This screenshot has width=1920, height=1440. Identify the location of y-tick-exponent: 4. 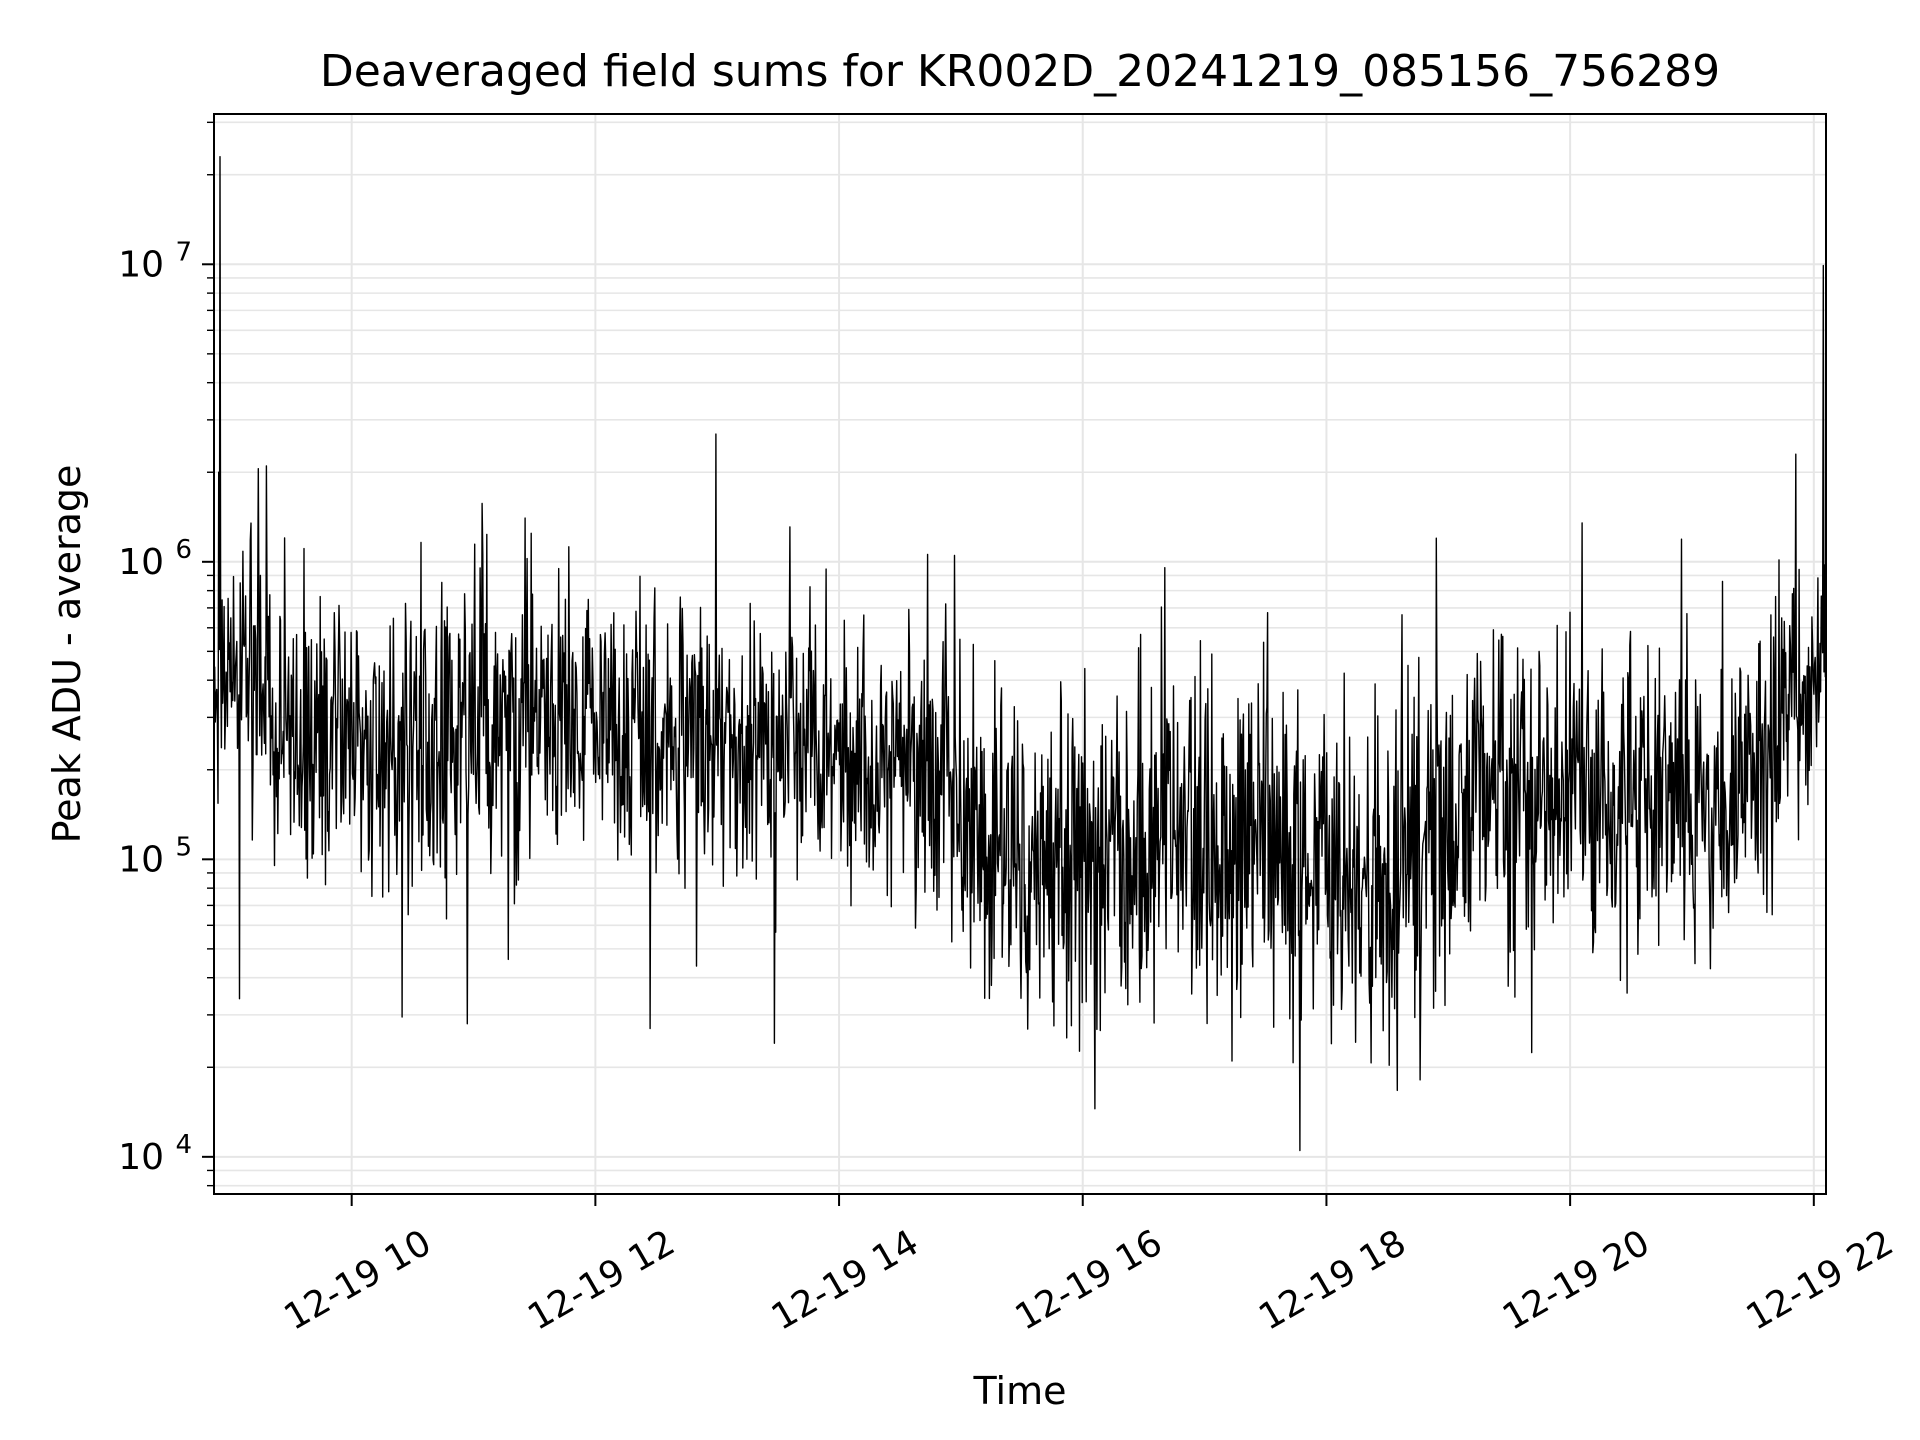
(183, 1145).